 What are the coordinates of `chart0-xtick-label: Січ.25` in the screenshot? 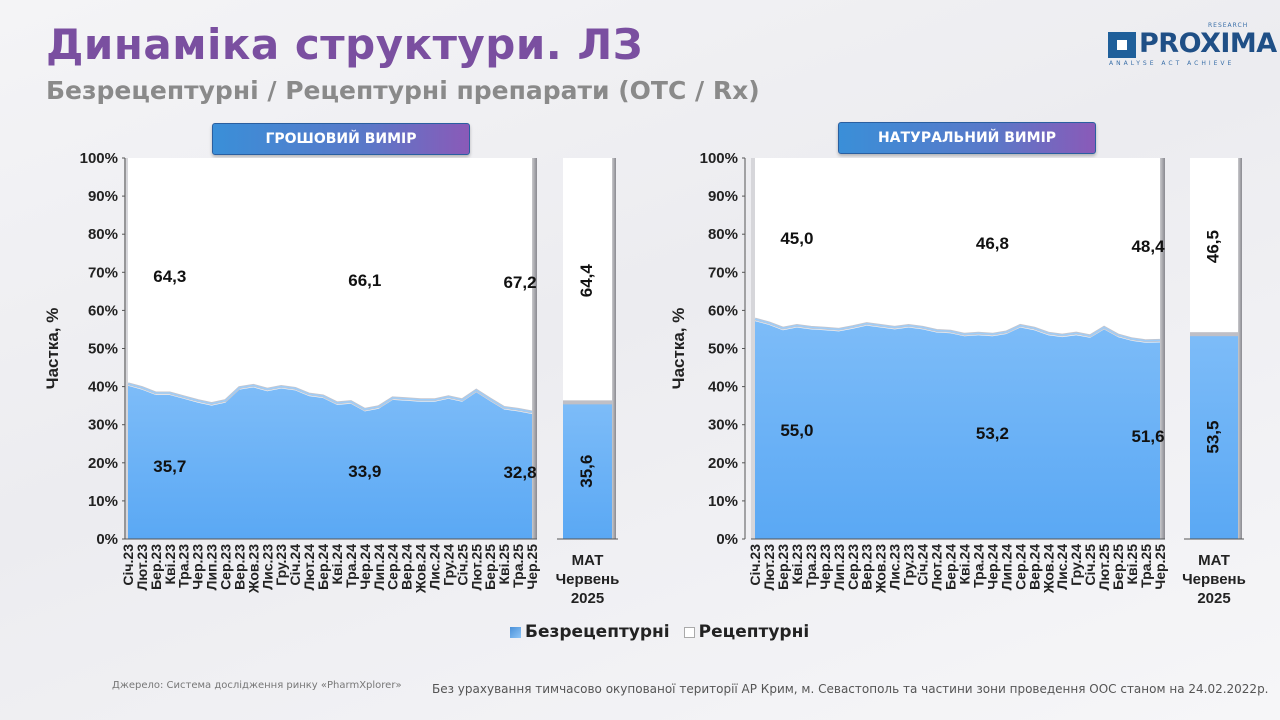 It's located at (462, 565).